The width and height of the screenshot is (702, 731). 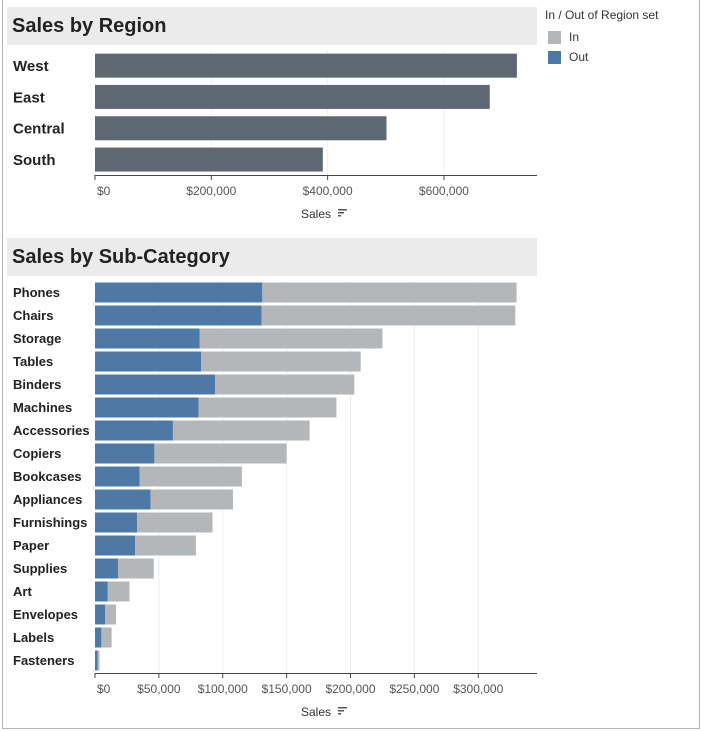 I want to click on legend-item-in: In, so click(x=601, y=37).